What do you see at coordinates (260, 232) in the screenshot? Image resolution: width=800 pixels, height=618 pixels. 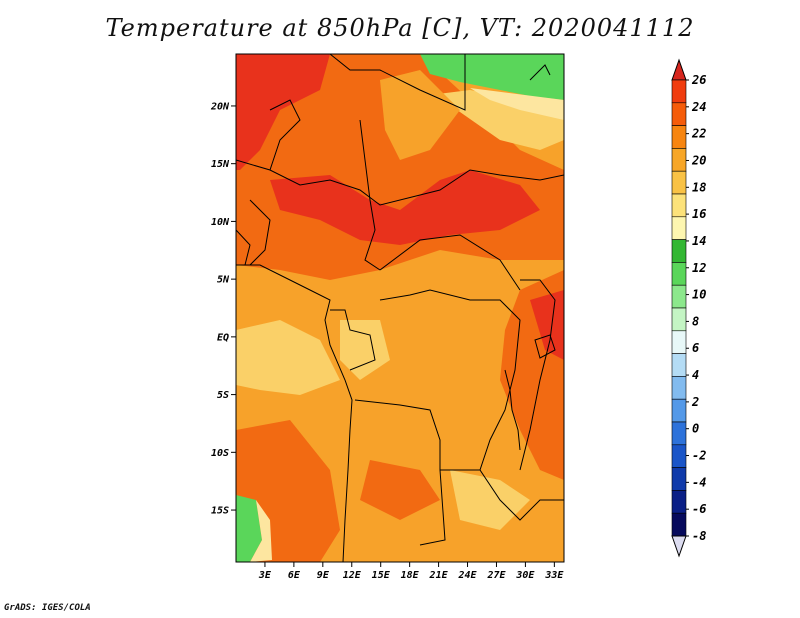 I see `border-w` at bounding box center [260, 232].